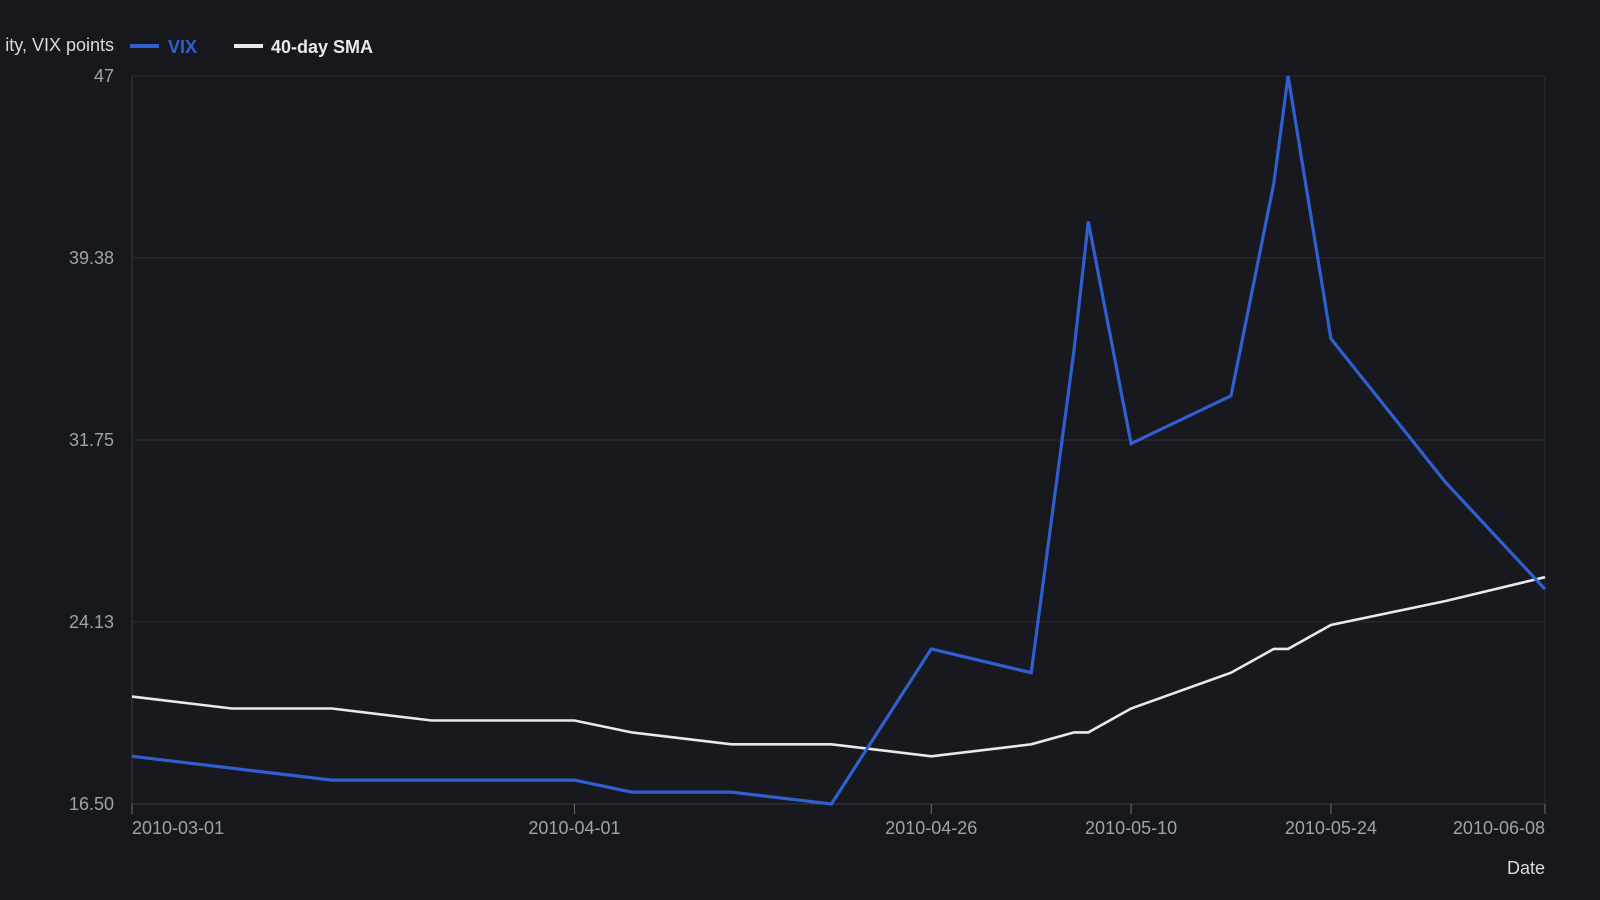 The height and width of the screenshot is (900, 1600). I want to click on legend-label-0: VIX, so click(182, 47).